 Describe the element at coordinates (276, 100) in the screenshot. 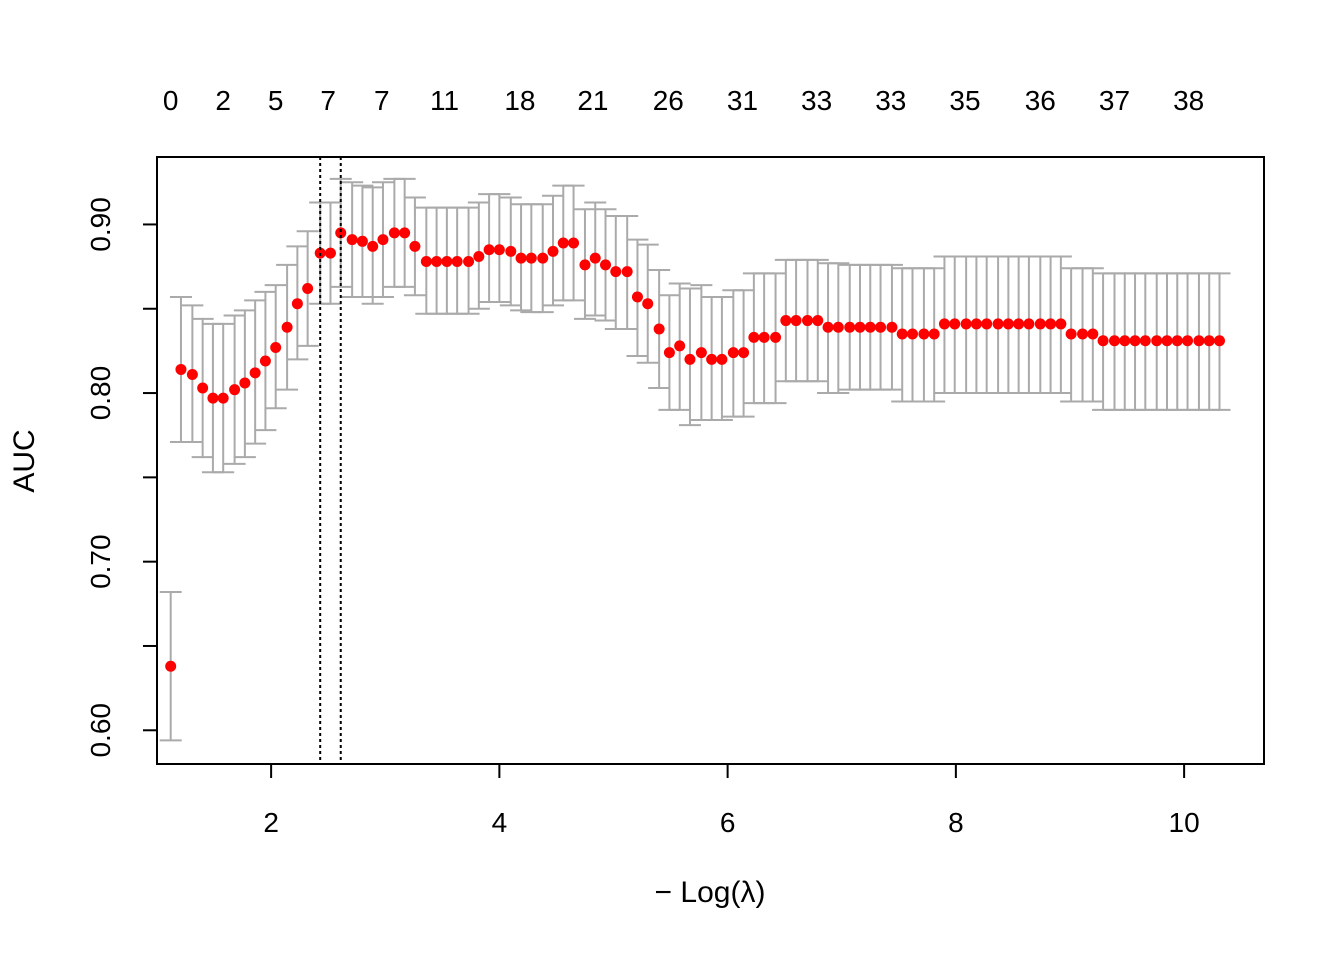

I see `top-axis-label: 5` at that location.